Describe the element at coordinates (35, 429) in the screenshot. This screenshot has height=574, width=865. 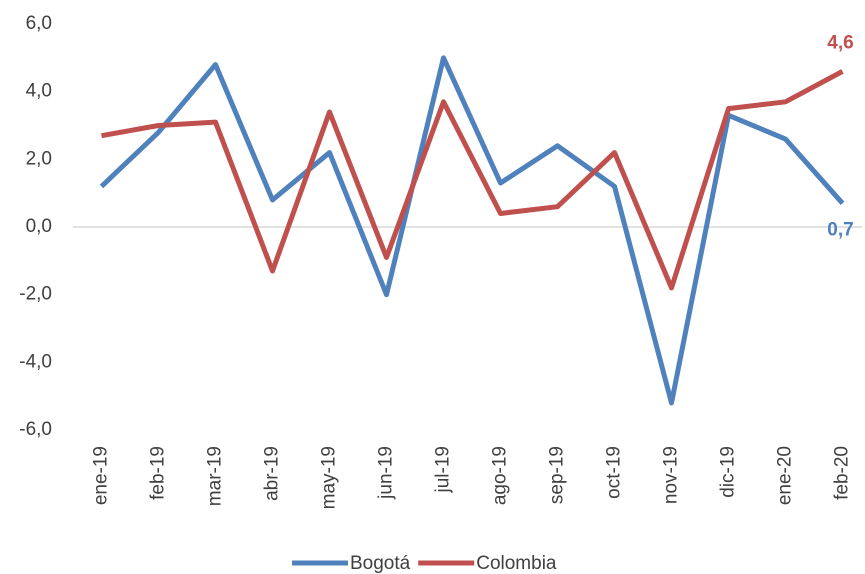
I see `y-tick-label: -6,0` at that location.